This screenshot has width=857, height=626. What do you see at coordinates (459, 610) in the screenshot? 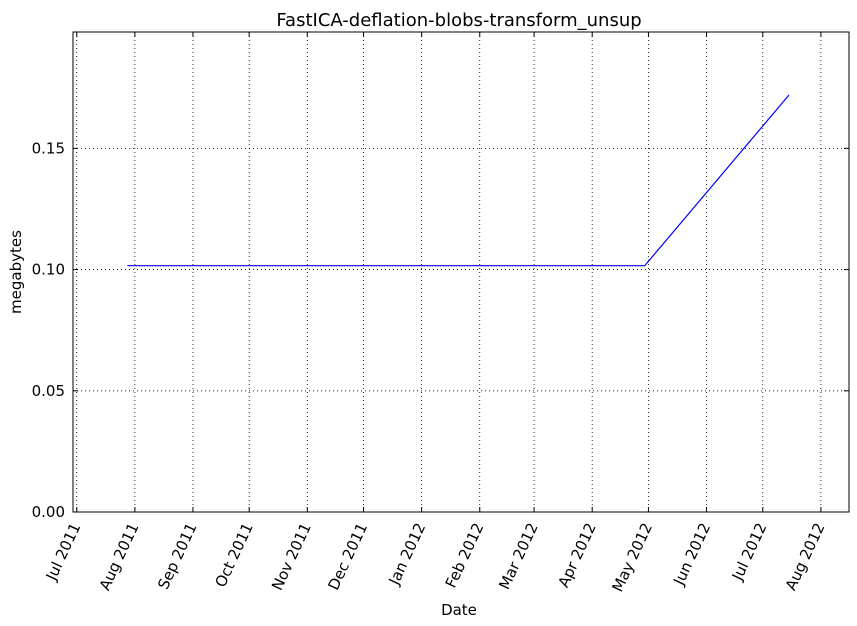
I see `x-axis-label: Date` at bounding box center [459, 610].